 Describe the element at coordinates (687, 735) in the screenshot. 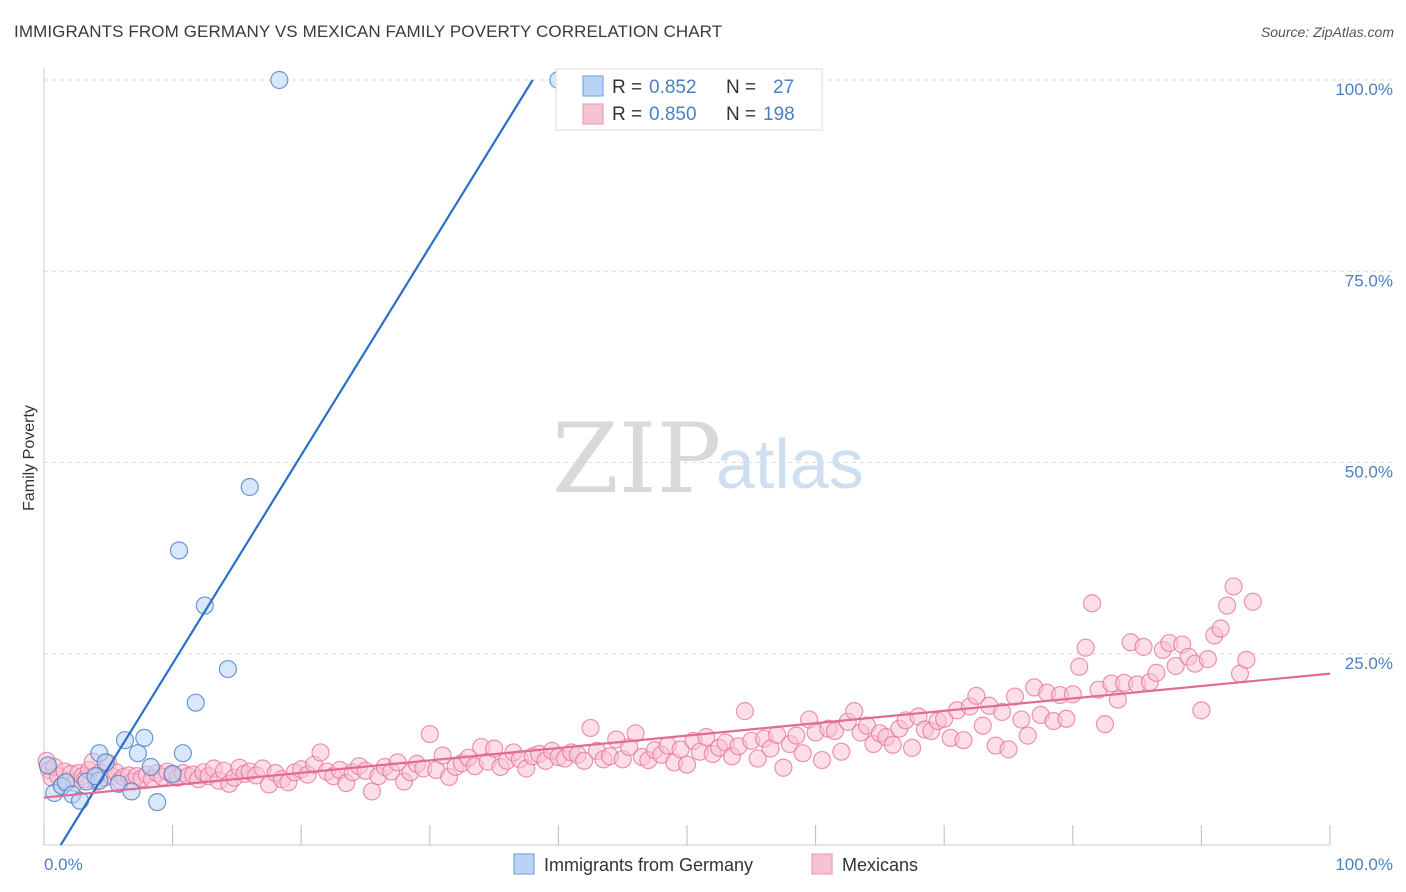

I see `trendline-mexicans` at that location.